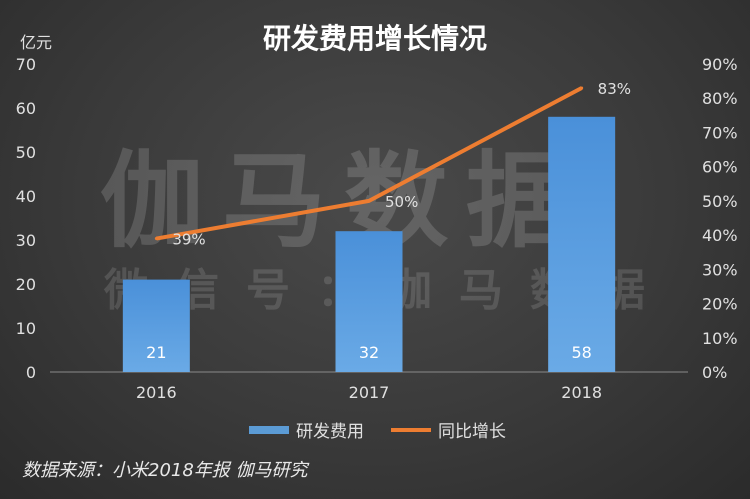 The height and width of the screenshot is (499, 750). I want to click on y2-tick-label: 40%, so click(720, 235).